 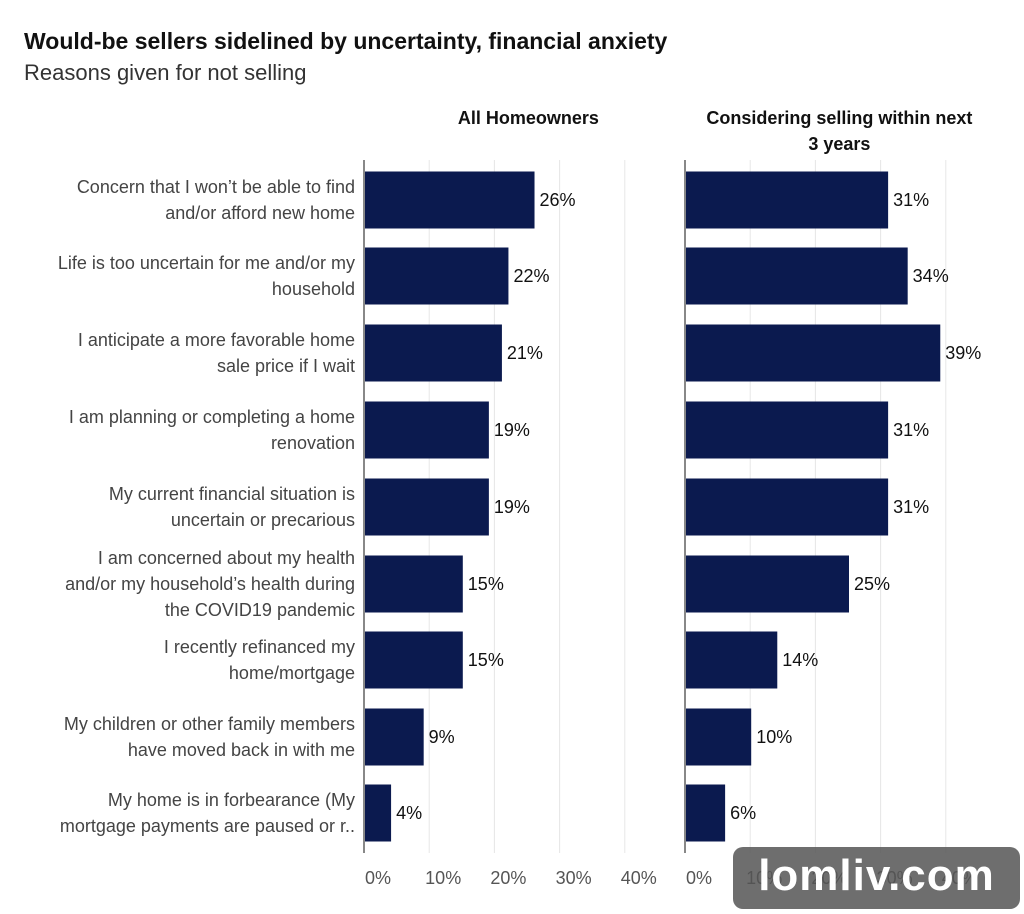 I want to click on x-tick-label: 30%, so click(x=574, y=878).